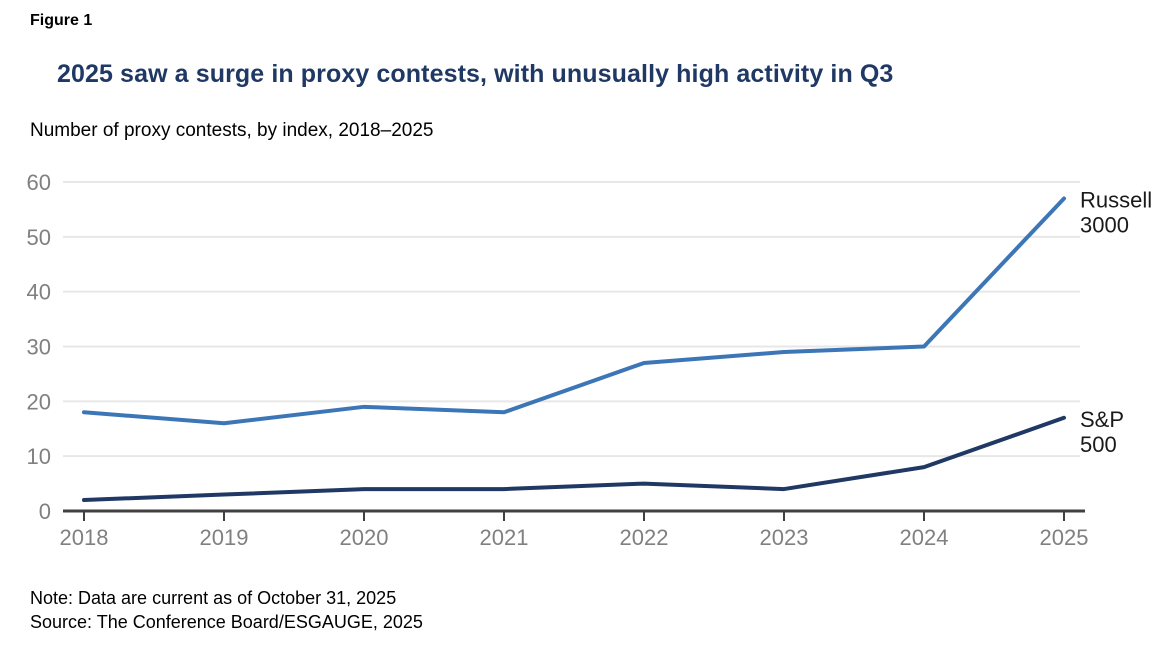 The height and width of the screenshot is (646, 1162). What do you see at coordinates (1104, 224) in the screenshot?
I see `series-label-russell-3000-line2: 3000` at bounding box center [1104, 224].